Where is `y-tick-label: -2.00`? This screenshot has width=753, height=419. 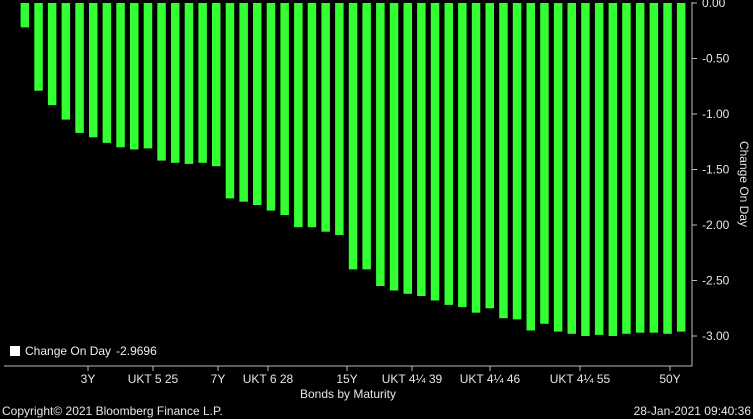
y-tick-label: -2.00 is located at coordinates (716, 225).